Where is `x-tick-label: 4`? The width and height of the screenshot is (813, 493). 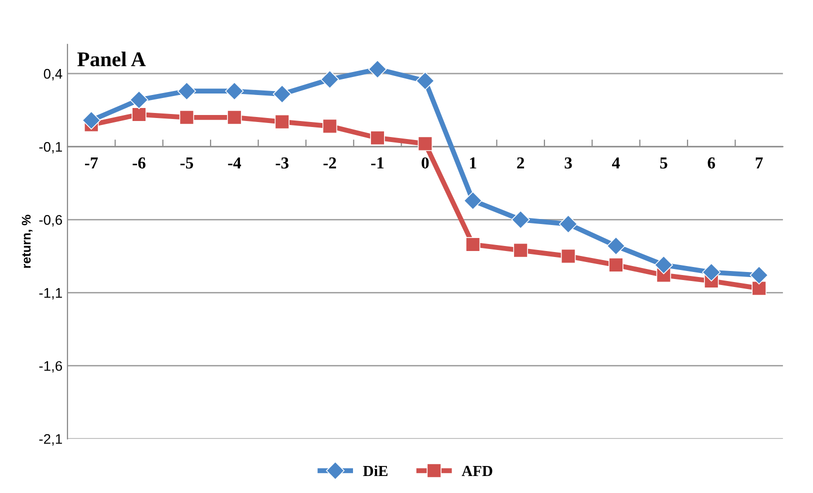
x-tick-label: 4 is located at coordinates (616, 162).